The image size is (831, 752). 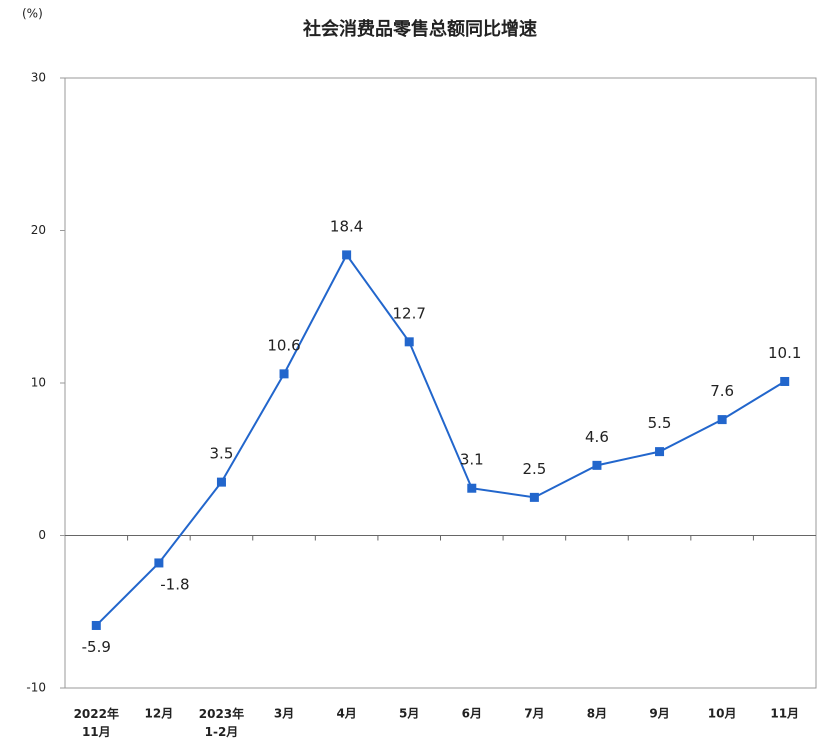 What do you see at coordinates (534, 469) in the screenshot?
I see `data-label: 2.5` at bounding box center [534, 469].